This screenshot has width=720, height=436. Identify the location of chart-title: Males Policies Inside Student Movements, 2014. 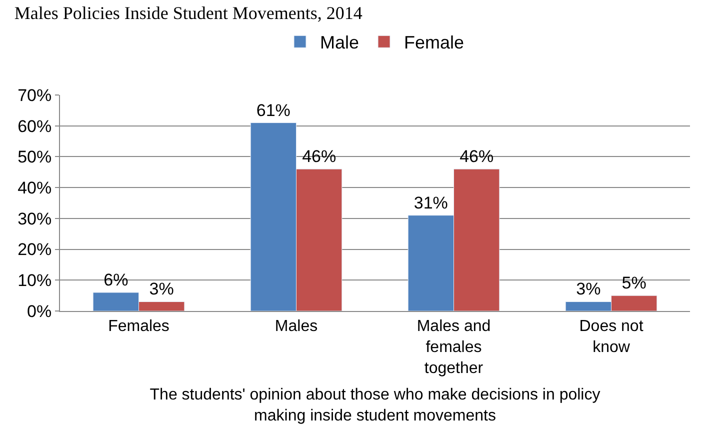
(188, 13).